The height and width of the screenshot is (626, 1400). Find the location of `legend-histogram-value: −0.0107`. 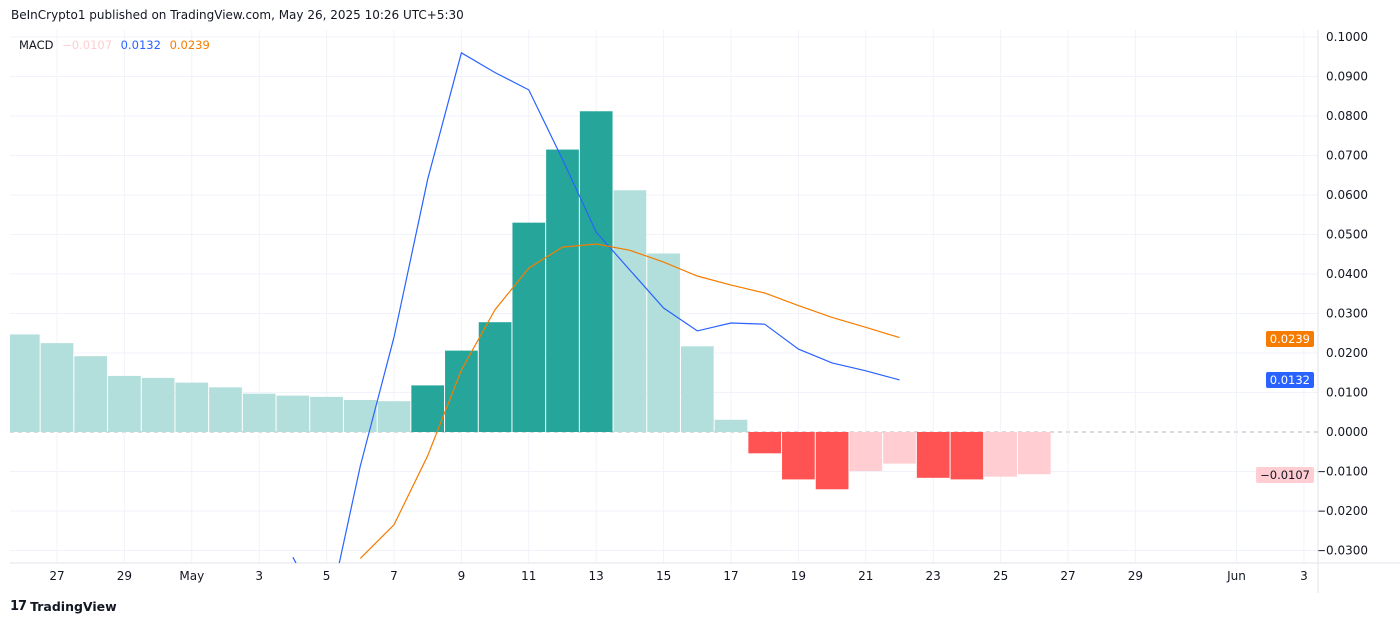

legend-histogram-value: −0.0107 is located at coordinates (87, 45).